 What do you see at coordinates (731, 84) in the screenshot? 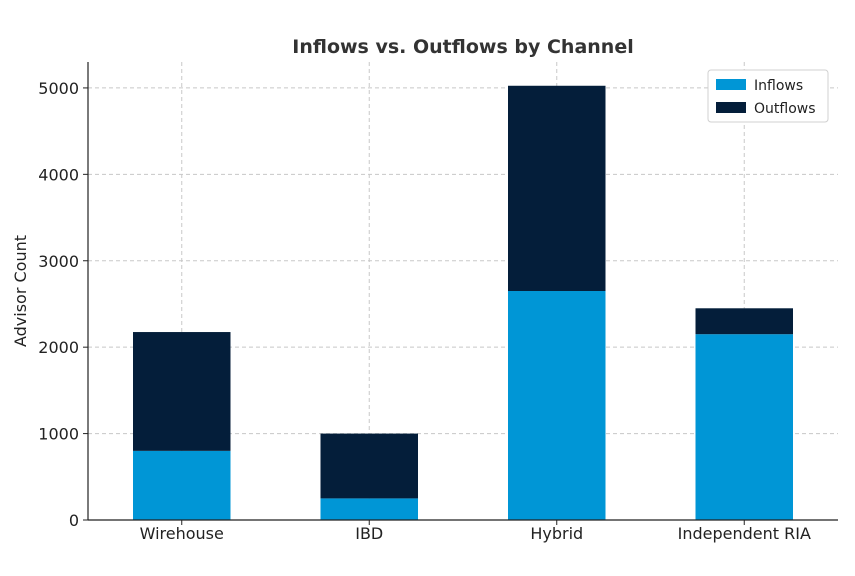
I see `legend-swatch-inflows` at bounding box center [731, 84].